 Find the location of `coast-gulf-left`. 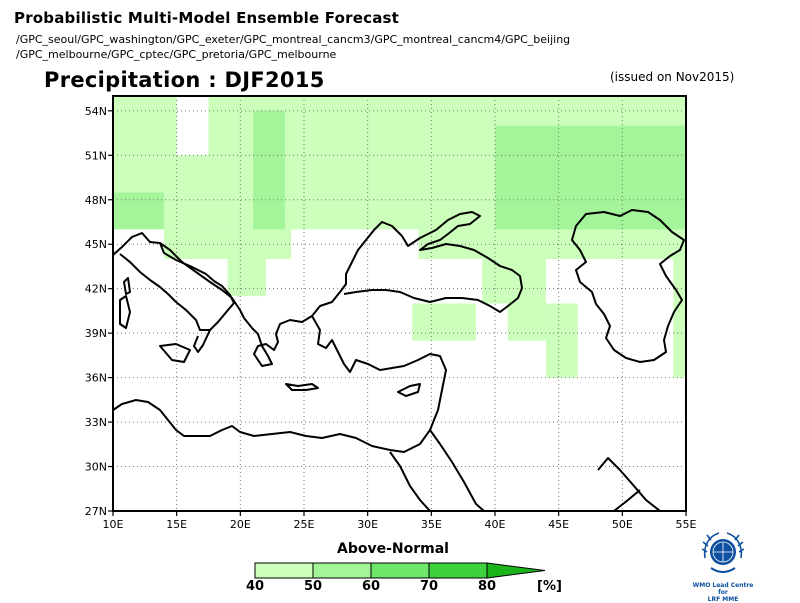

coast-gulf-left is located at coordinates (627, 500).